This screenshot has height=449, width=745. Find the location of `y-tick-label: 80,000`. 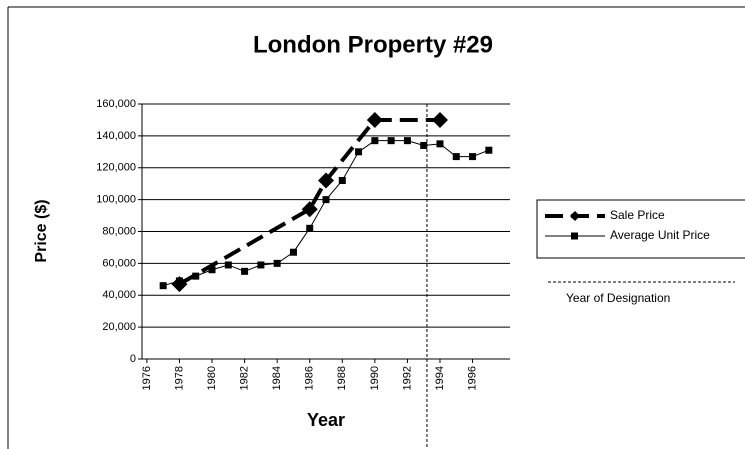

y-tick-label: 80,000 is located at coordinates (119, 231).